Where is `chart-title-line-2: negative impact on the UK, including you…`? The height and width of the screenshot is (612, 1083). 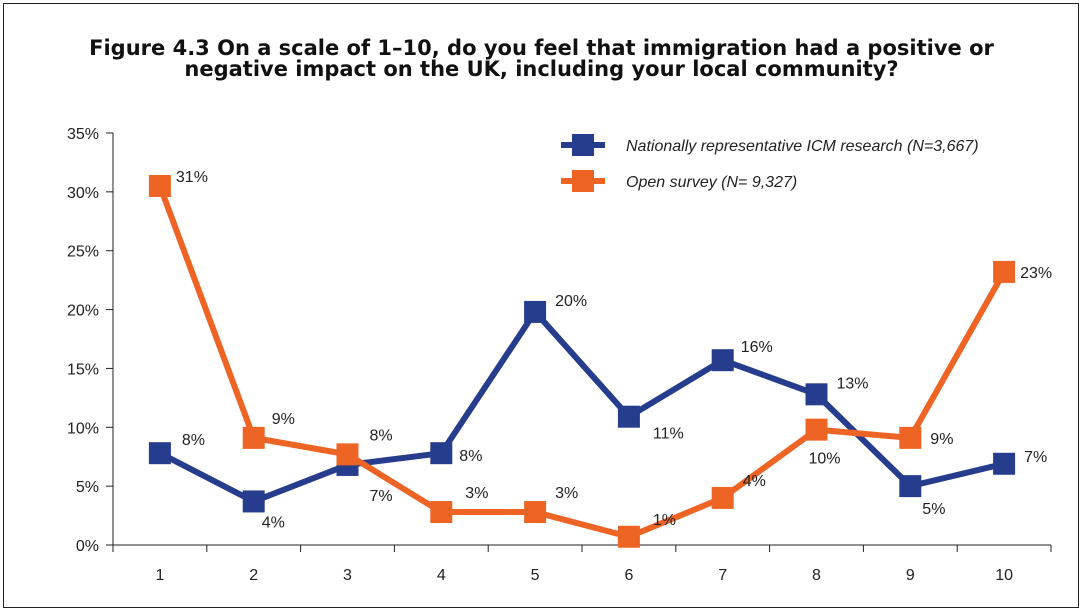 chart-title-line-2: negative impact on the UK, including you… is located at coordinates (541, 69).